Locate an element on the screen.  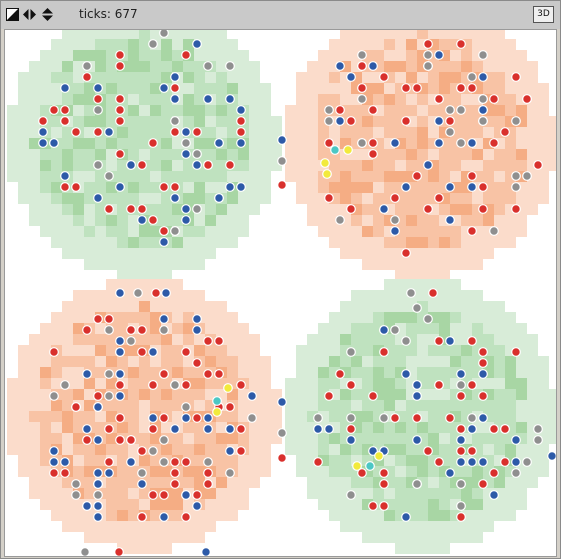
up-down-arrows-icon is located at coordinates (47, 14).